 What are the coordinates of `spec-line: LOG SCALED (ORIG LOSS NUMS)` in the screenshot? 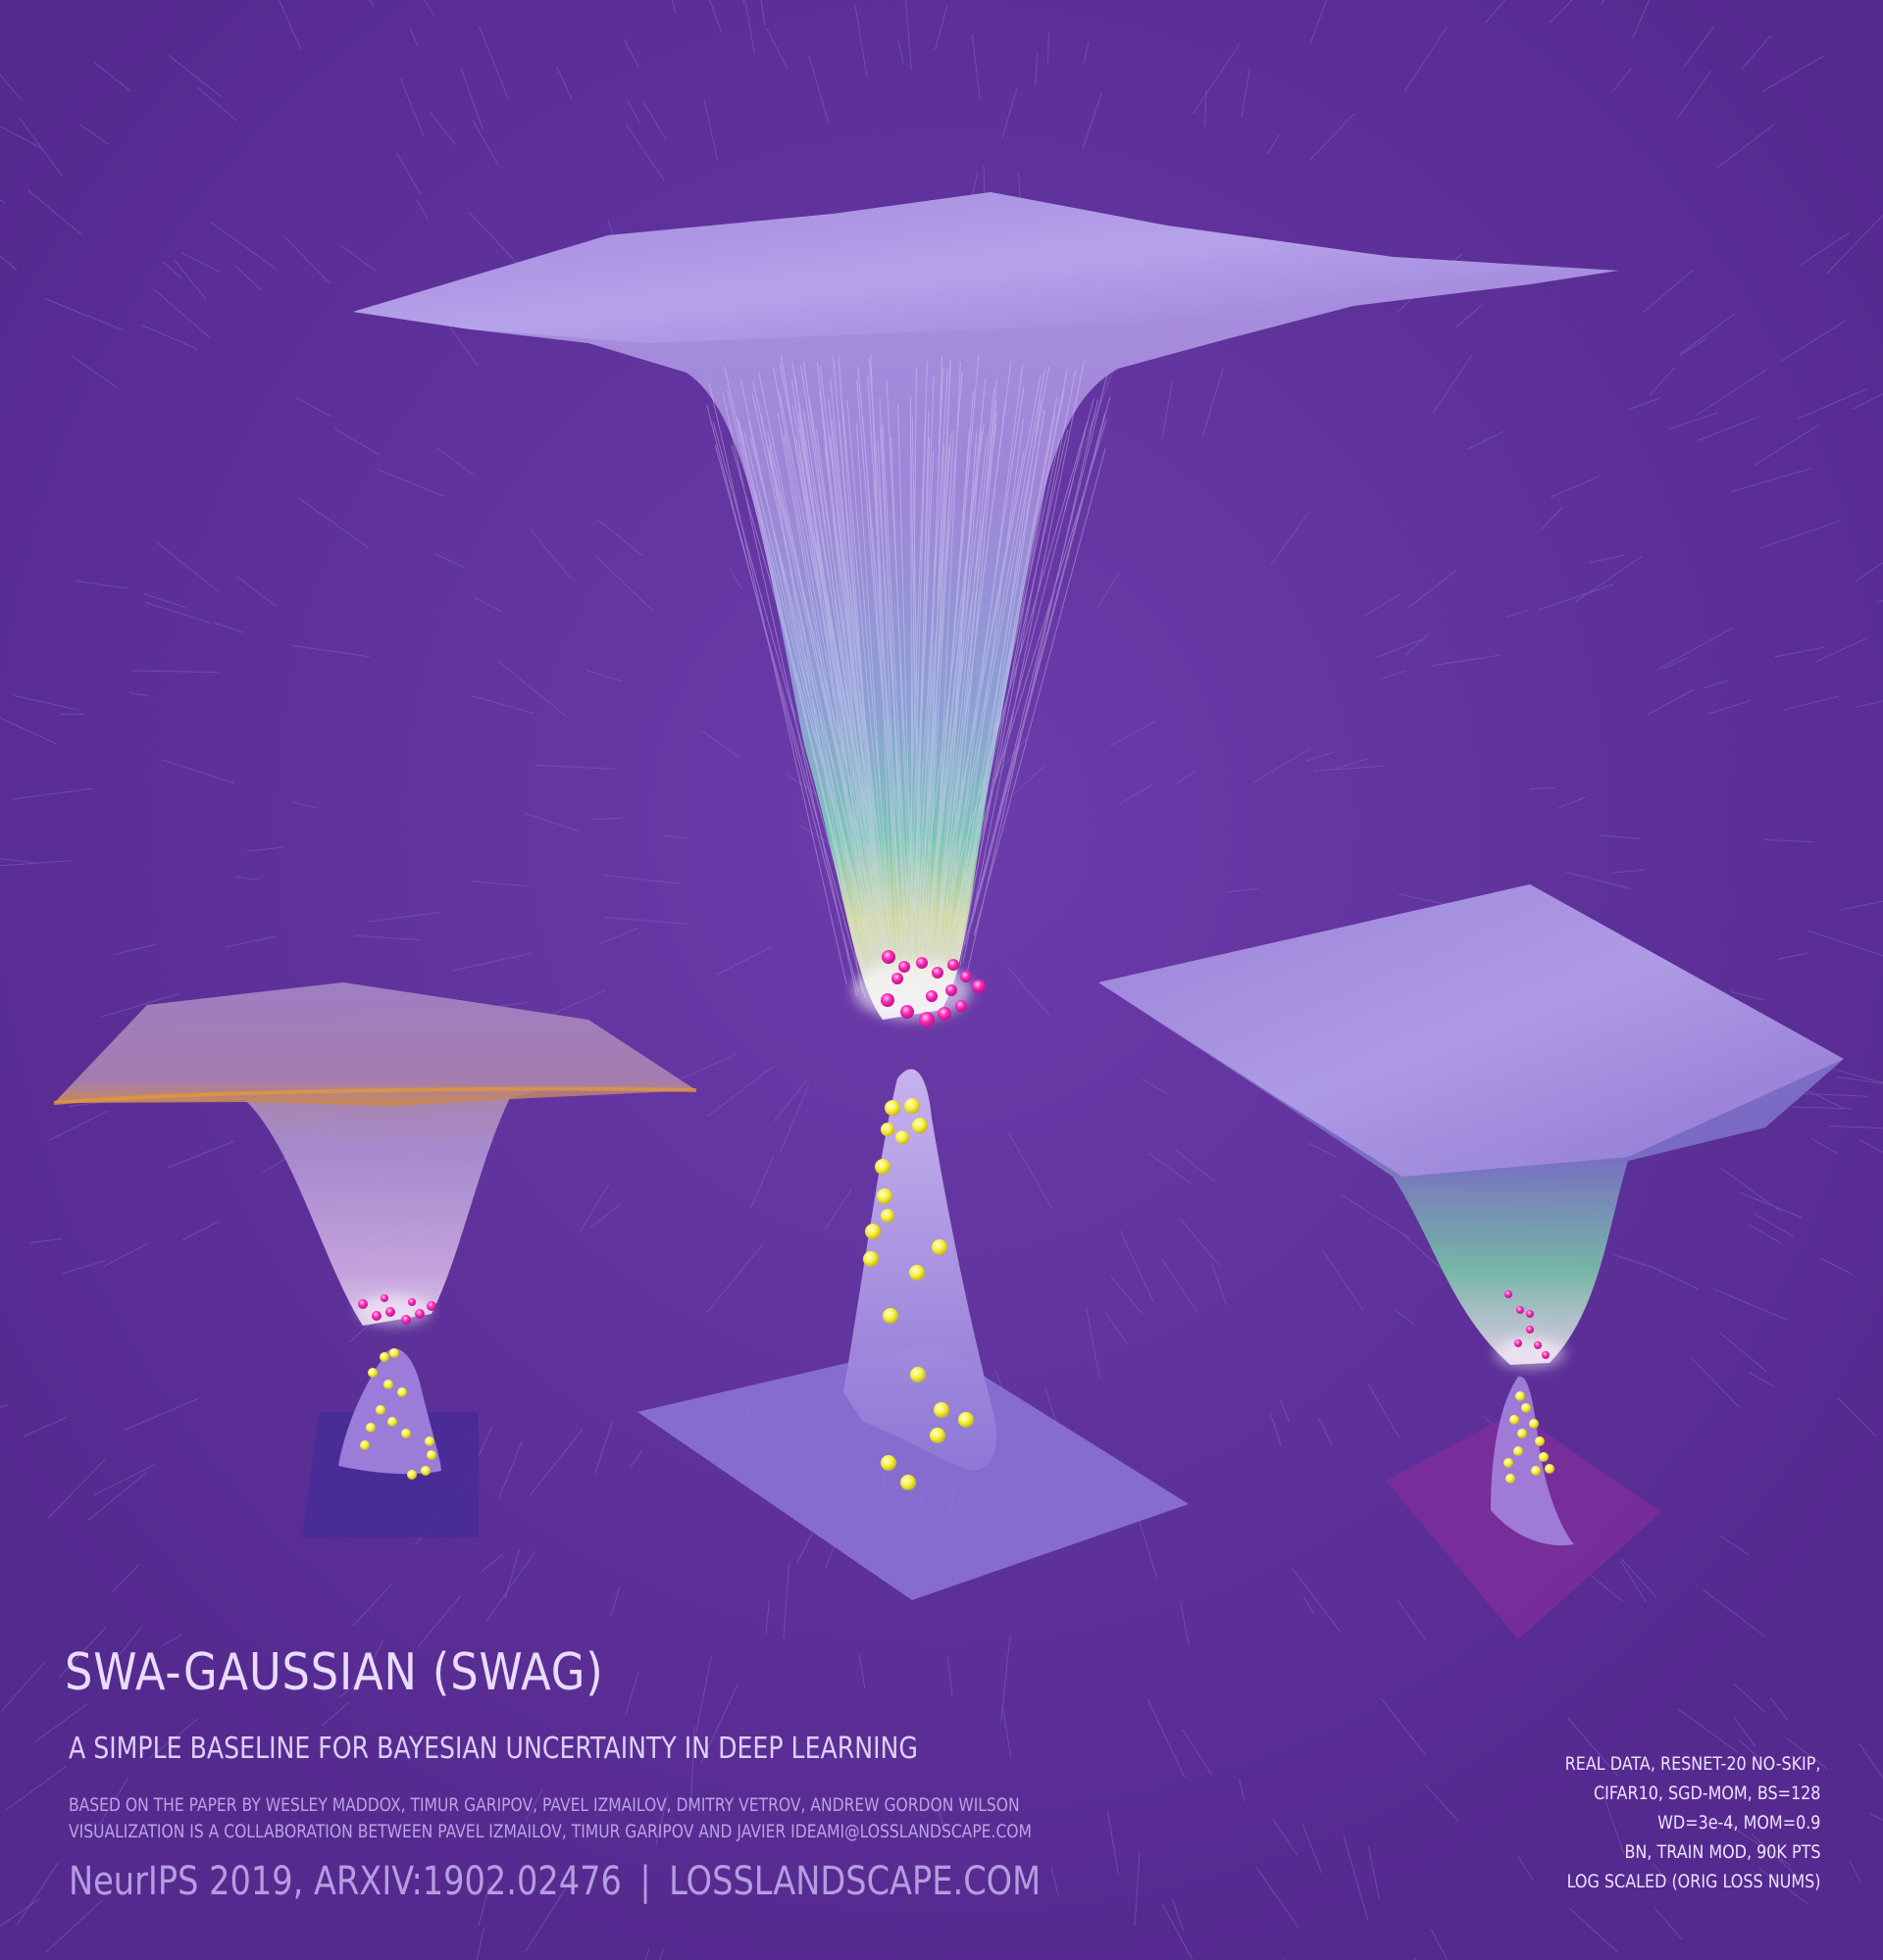 It's located at (1693, 1881).